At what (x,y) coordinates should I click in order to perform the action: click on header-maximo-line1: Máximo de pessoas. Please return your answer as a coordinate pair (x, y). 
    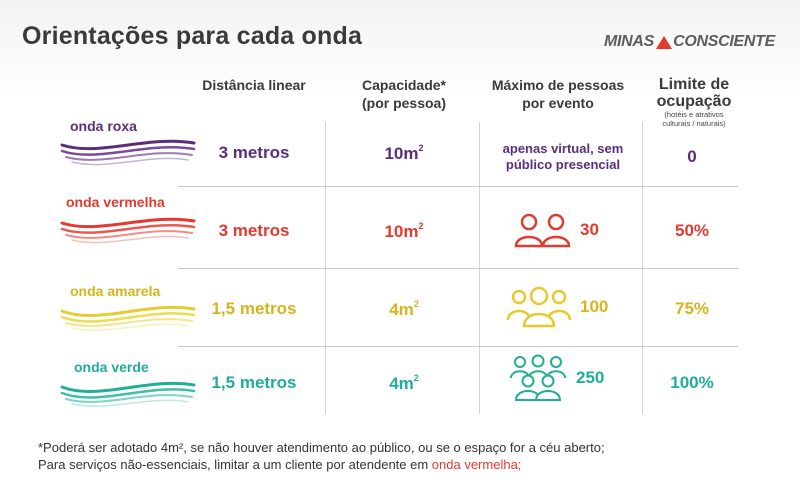
    Looking at the image, I should click on (558, 85).